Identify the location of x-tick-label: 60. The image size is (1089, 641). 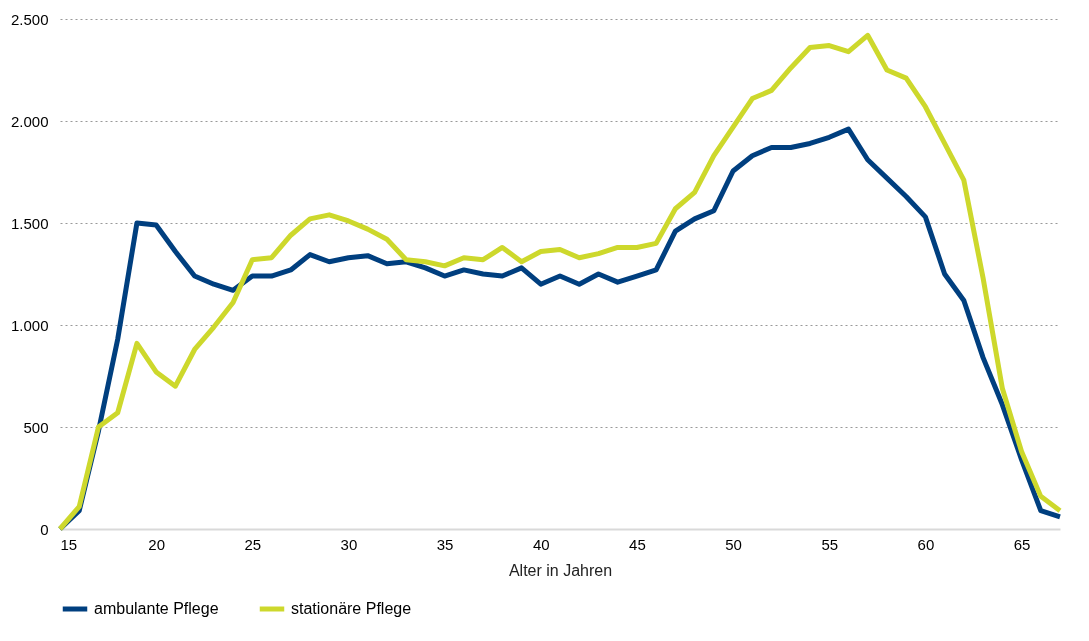
(926, 544).